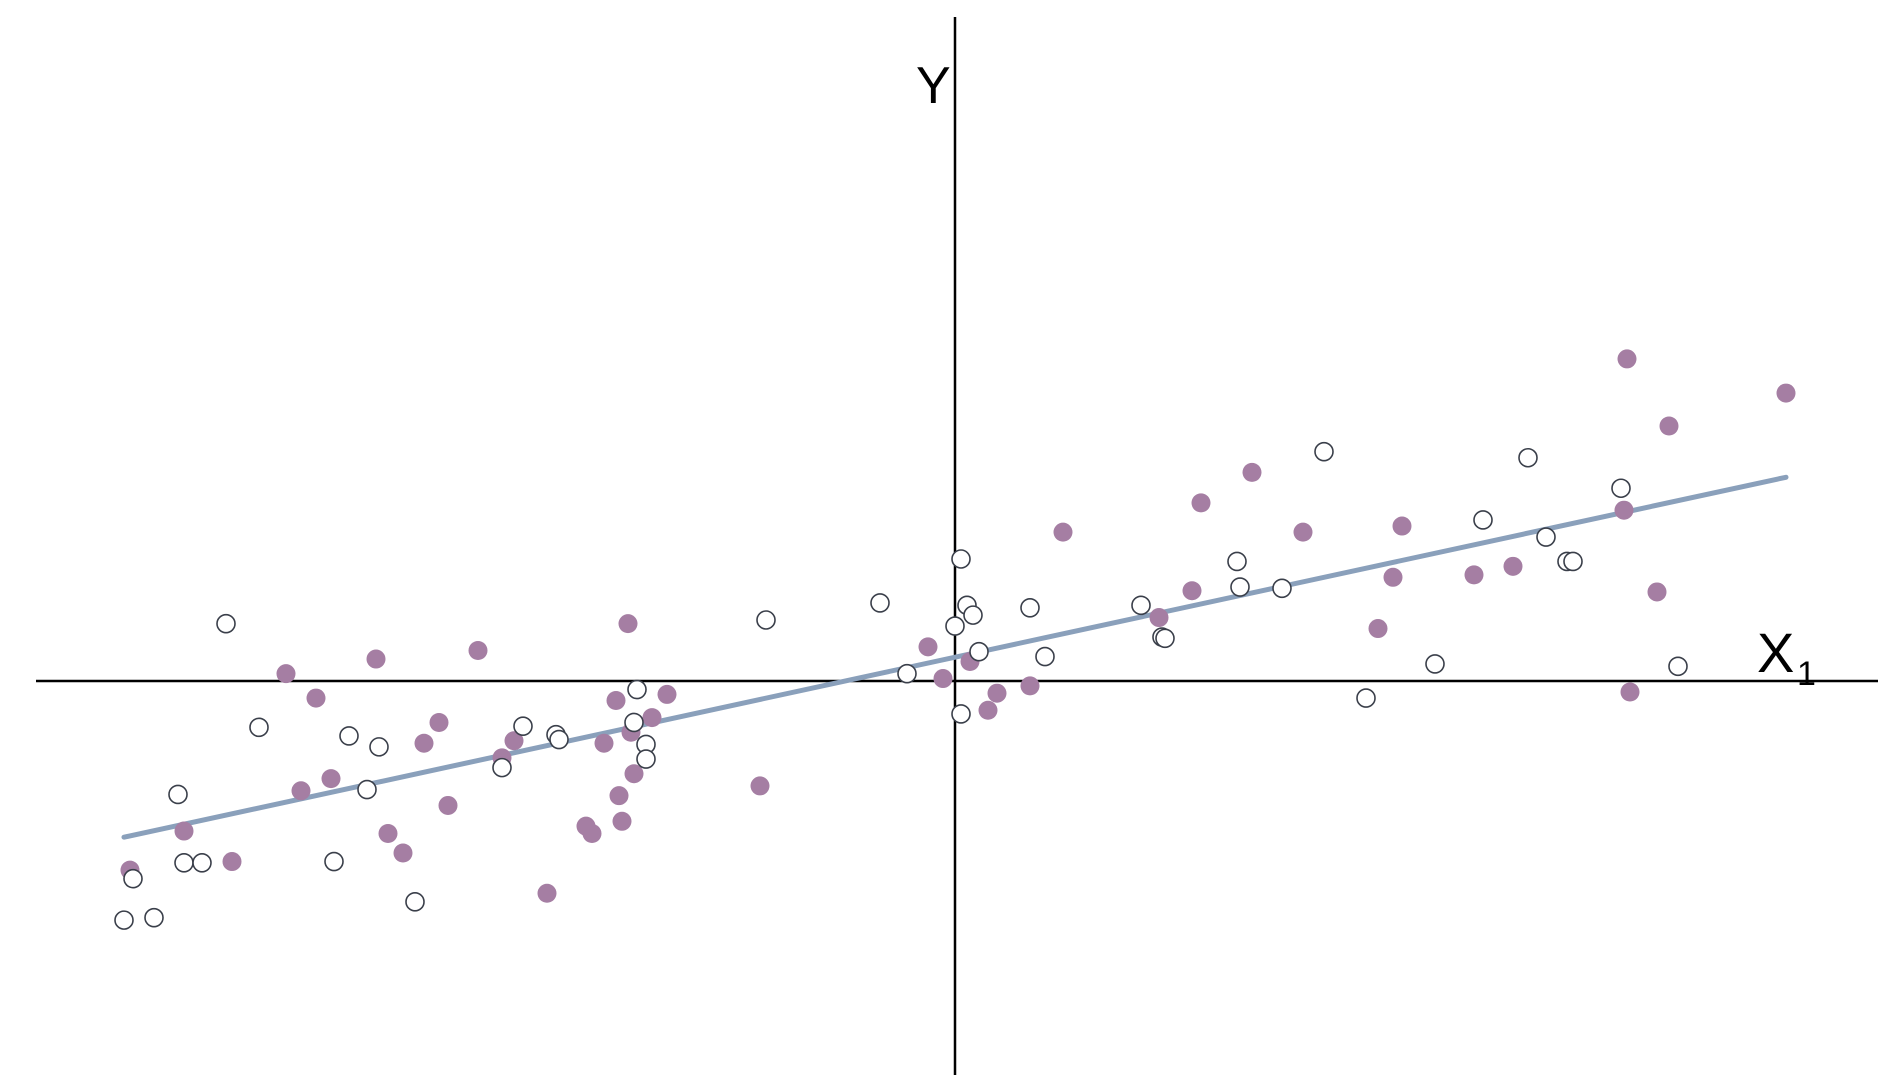  I want to click on x-axis-label: X, so click(1775, 652).